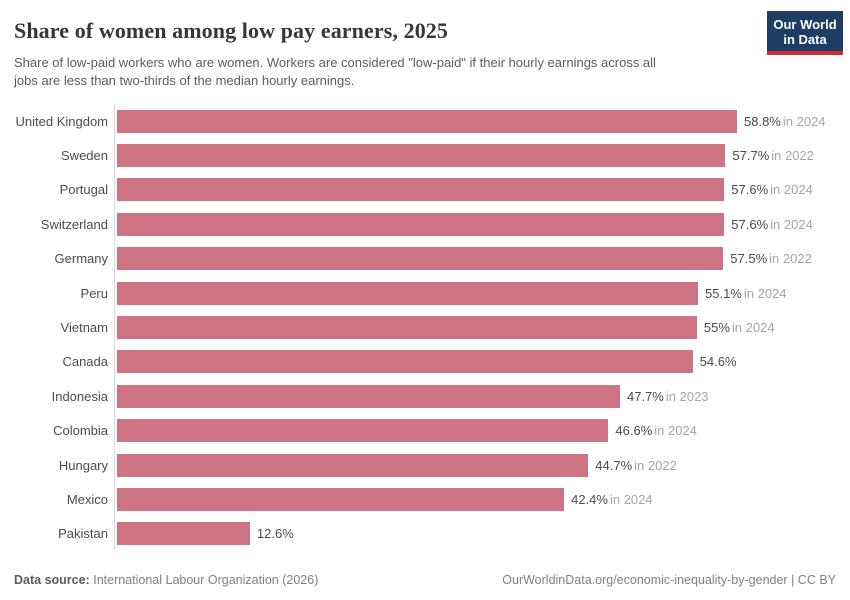  I want to click on bar-track: 57.5% in 2022, so click(482, 259).